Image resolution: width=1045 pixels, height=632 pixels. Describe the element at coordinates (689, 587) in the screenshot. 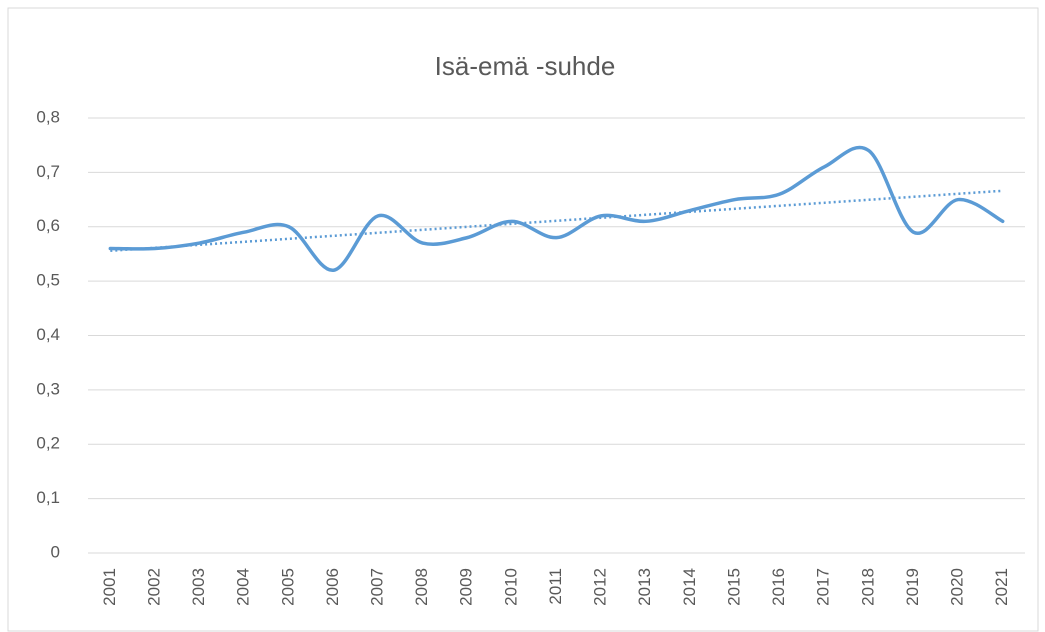

I see `x-tick-label: 2014` at that location.